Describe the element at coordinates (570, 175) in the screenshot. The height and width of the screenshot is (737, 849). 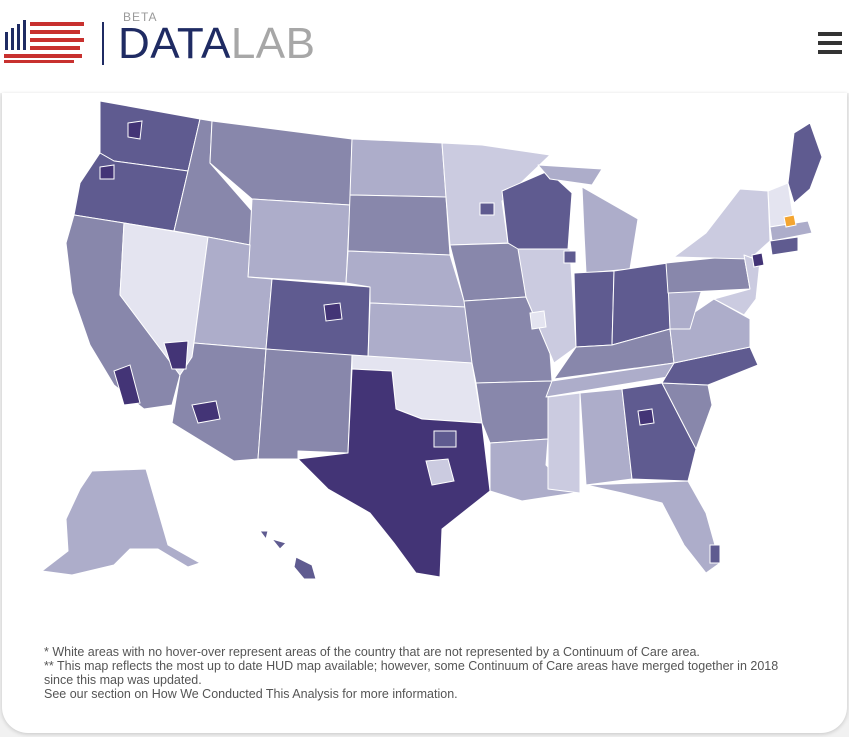
I see `map-region-michigan-upper` at that location.